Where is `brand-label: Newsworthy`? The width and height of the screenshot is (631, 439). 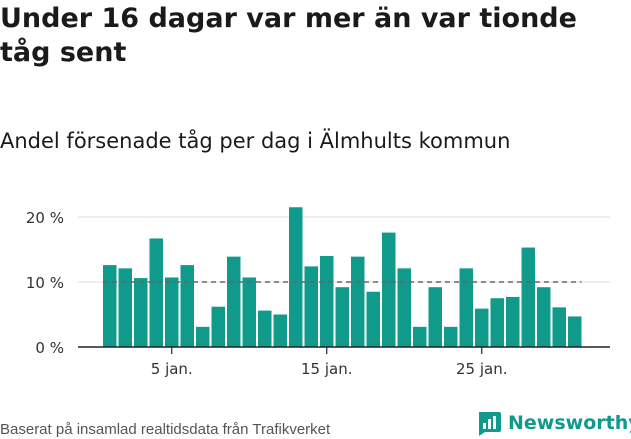 brand-label: Newsworthy is located at coordinates (569, 423).